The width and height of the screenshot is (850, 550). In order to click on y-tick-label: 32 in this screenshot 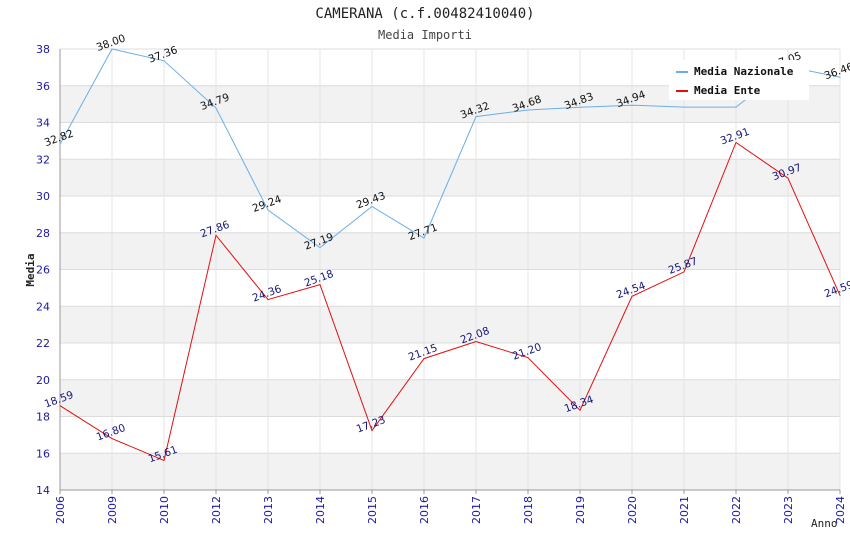, I will do `click(43, 159)`.